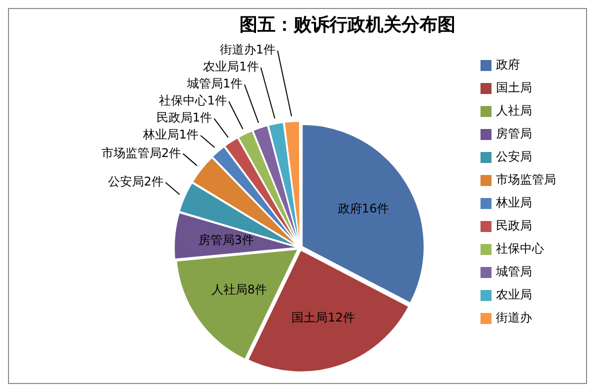 Image resolution: width=595 pixels, height=392 pixels. Describe the element at coordinates (514, 295) in the screenshot. I see `legend-label: 农业局` at that location.